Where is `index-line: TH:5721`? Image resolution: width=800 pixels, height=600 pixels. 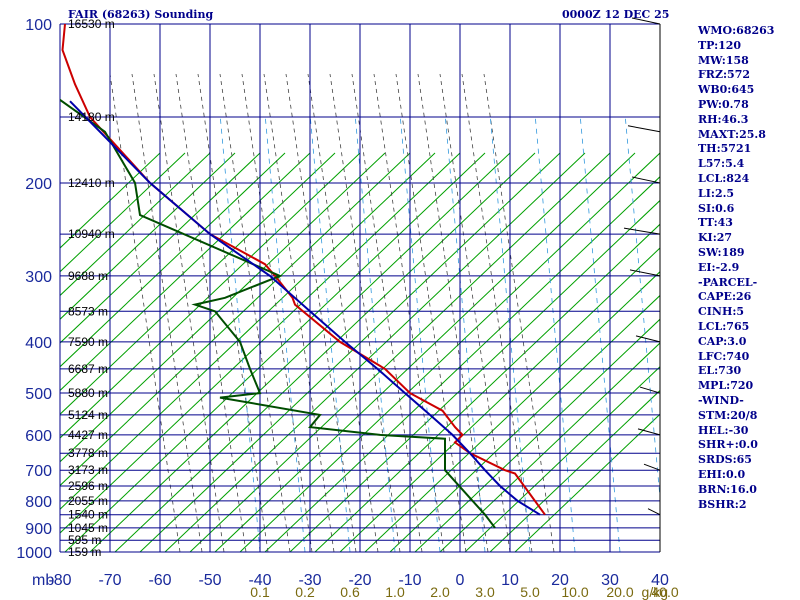
index-line: TH:5721 is located at coordinates (725, 149).